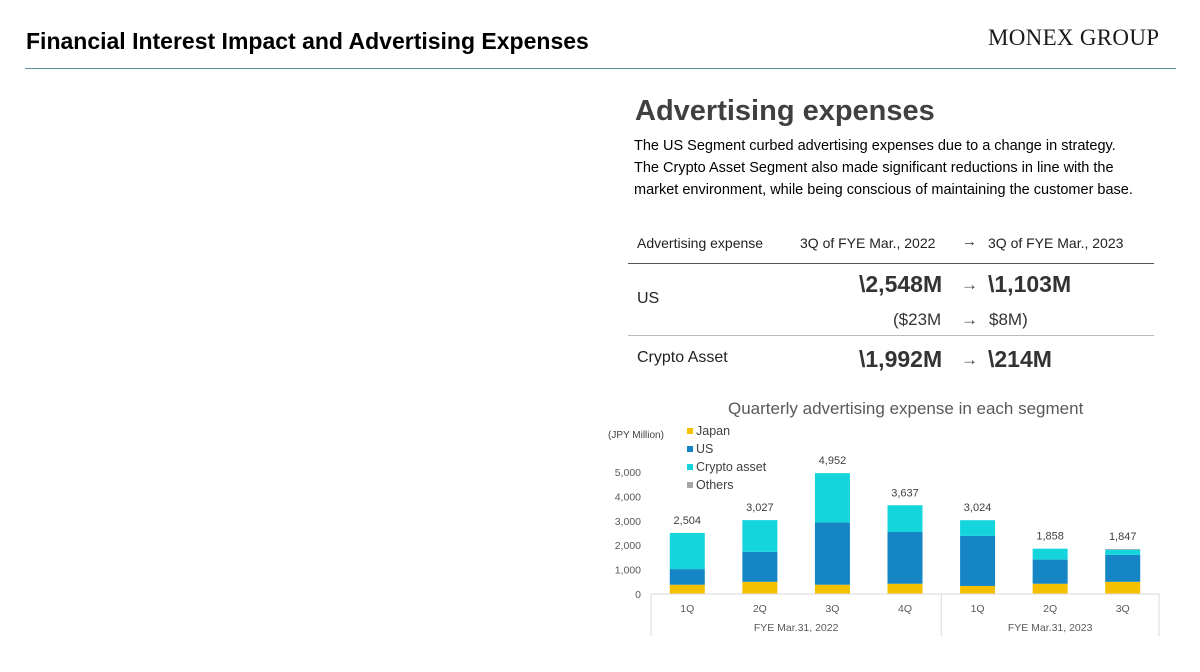  Describe the element at coordinates (628, 473) in the screenshot. I see `y-tick-label: 5,000` at that location.